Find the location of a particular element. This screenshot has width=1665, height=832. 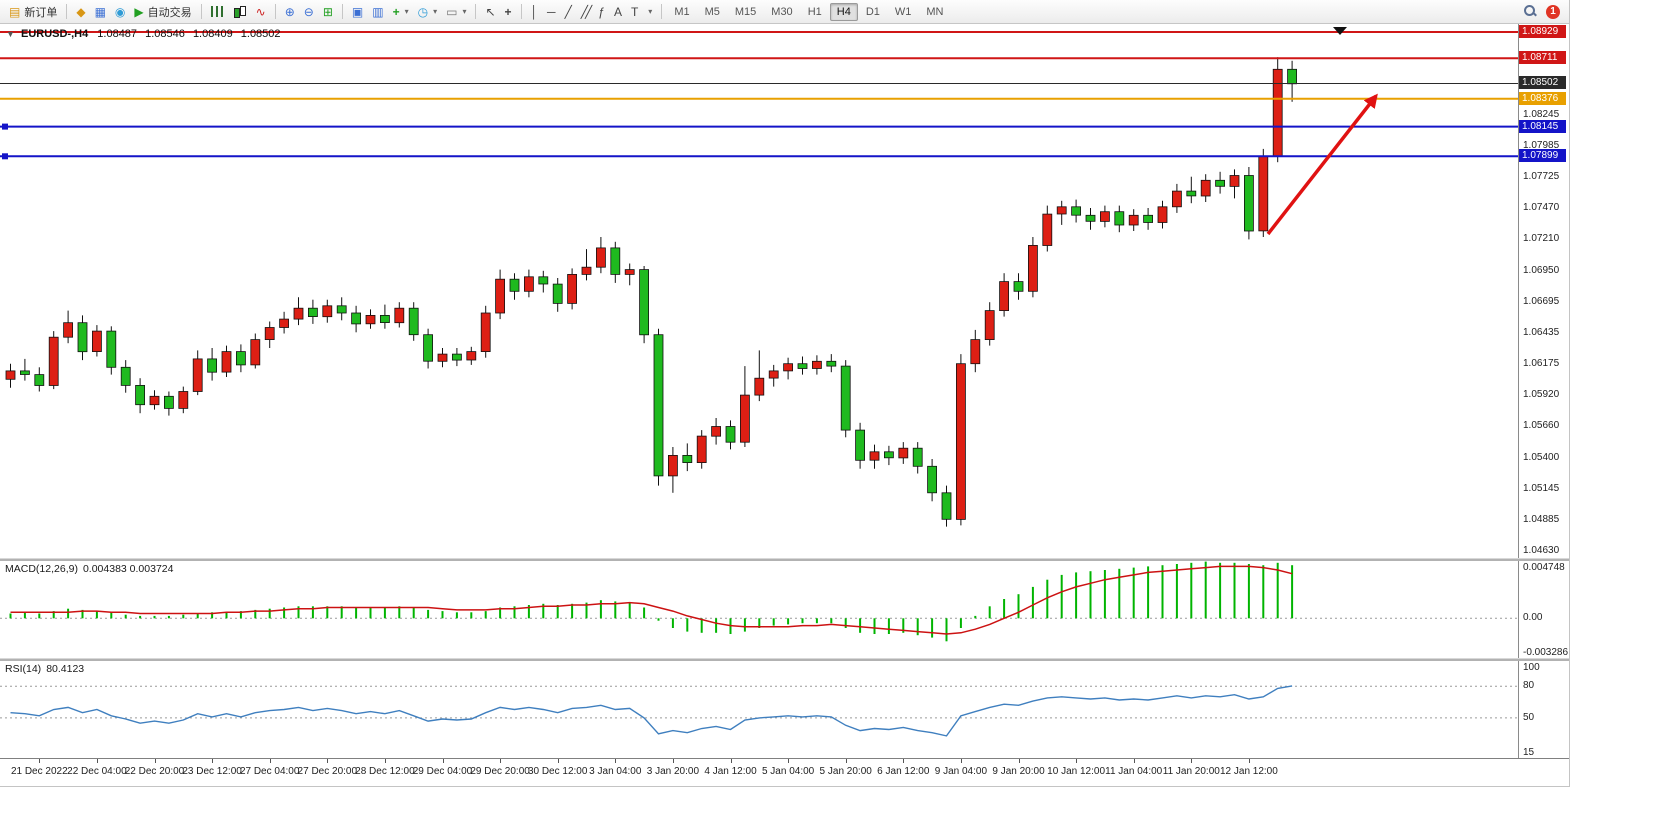

new-chart-button: + ▾ is located at coordinates (401, 12).